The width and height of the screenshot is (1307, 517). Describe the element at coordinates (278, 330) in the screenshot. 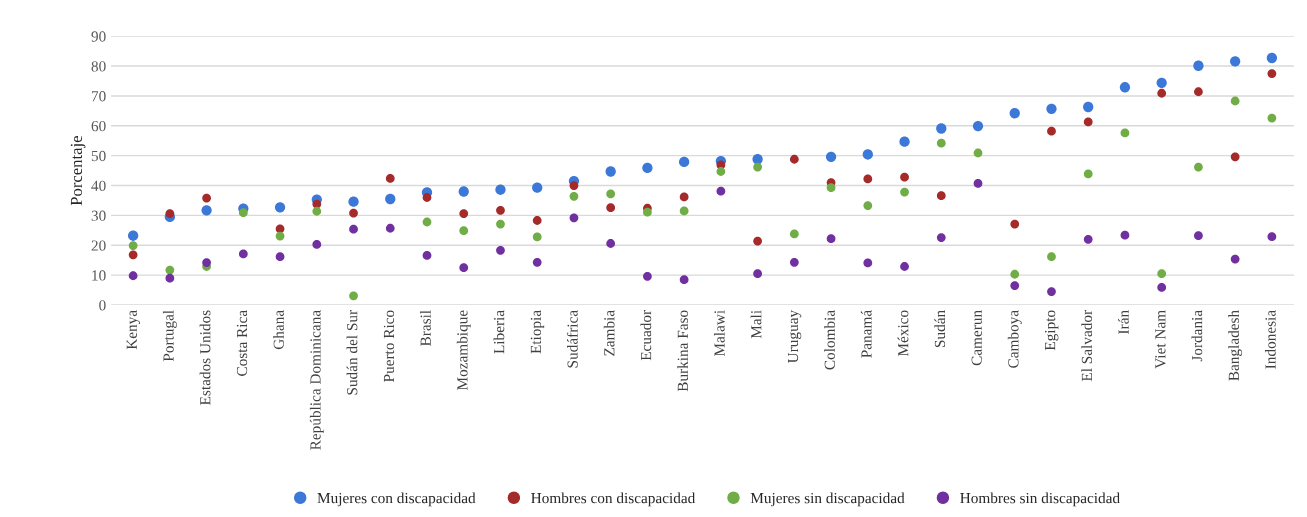

I see `x-tick-label: Ghana` at that location.